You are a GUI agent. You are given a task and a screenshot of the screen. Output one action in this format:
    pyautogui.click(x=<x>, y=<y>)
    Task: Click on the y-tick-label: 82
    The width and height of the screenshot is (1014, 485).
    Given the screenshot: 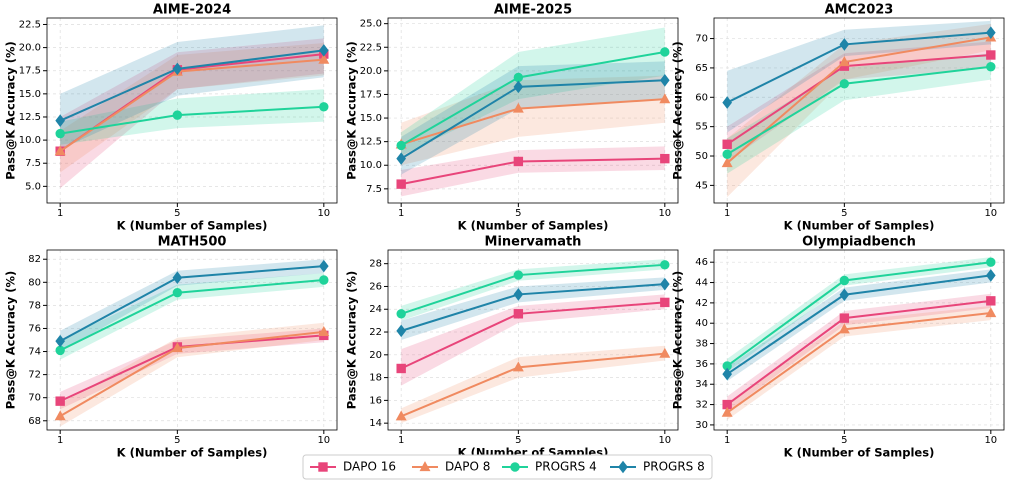 What is the action you would take?
    pyautogui.click(x=34, y=259)
    